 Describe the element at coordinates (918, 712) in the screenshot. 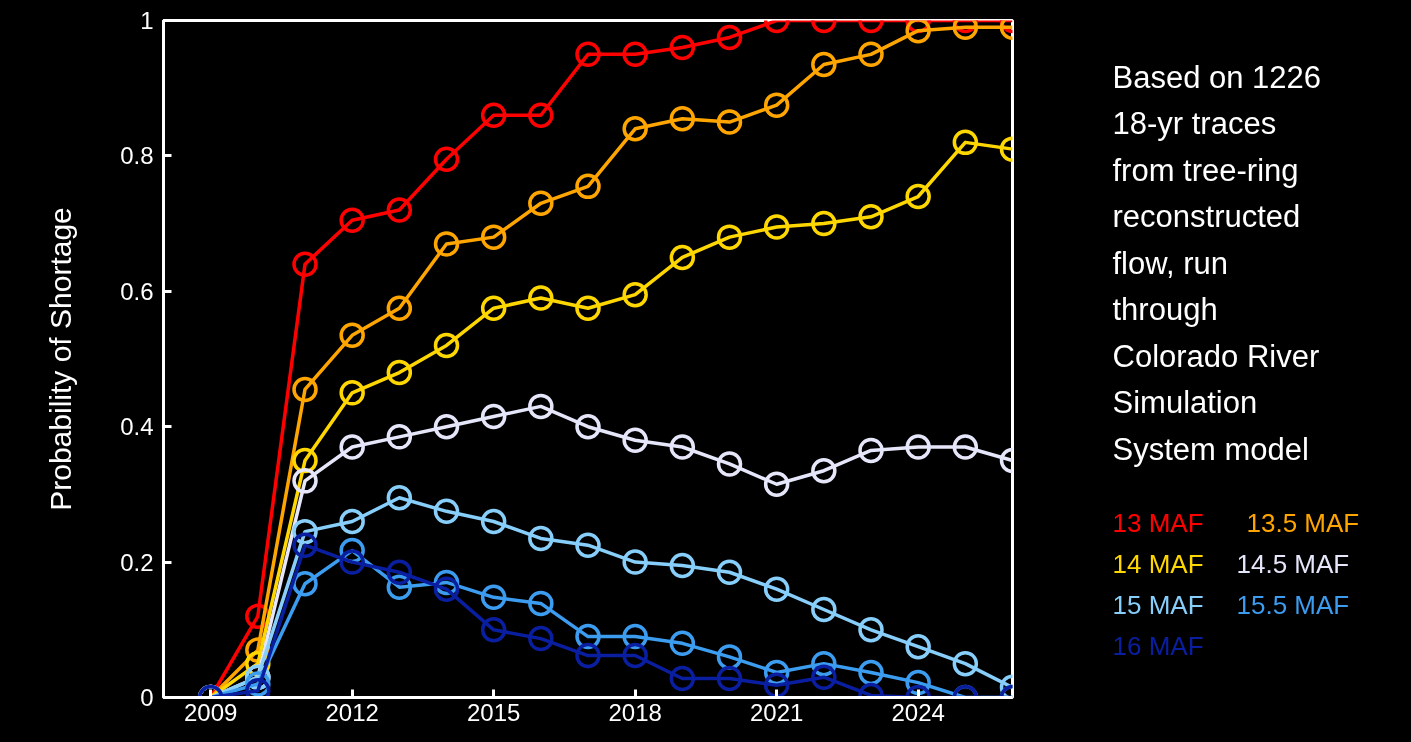

I see `x-tick-label: 2024` at that location.